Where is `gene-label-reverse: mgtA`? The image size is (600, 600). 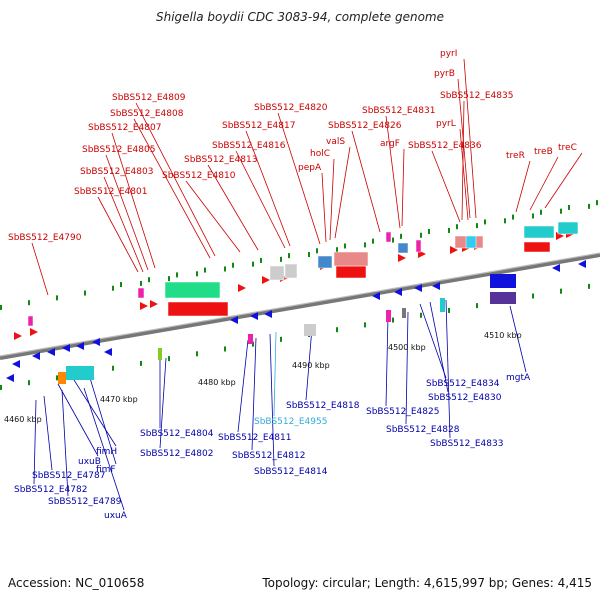
gene-label-reverse: mgtA is located at coordinates (518, 378).